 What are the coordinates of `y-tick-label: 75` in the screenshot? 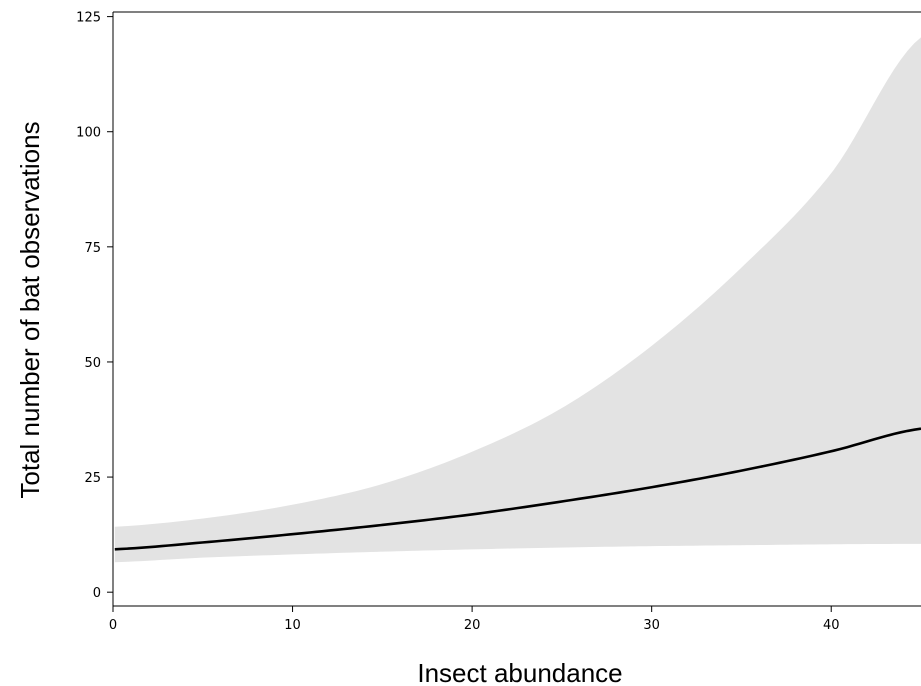 It's located at (92, 248).